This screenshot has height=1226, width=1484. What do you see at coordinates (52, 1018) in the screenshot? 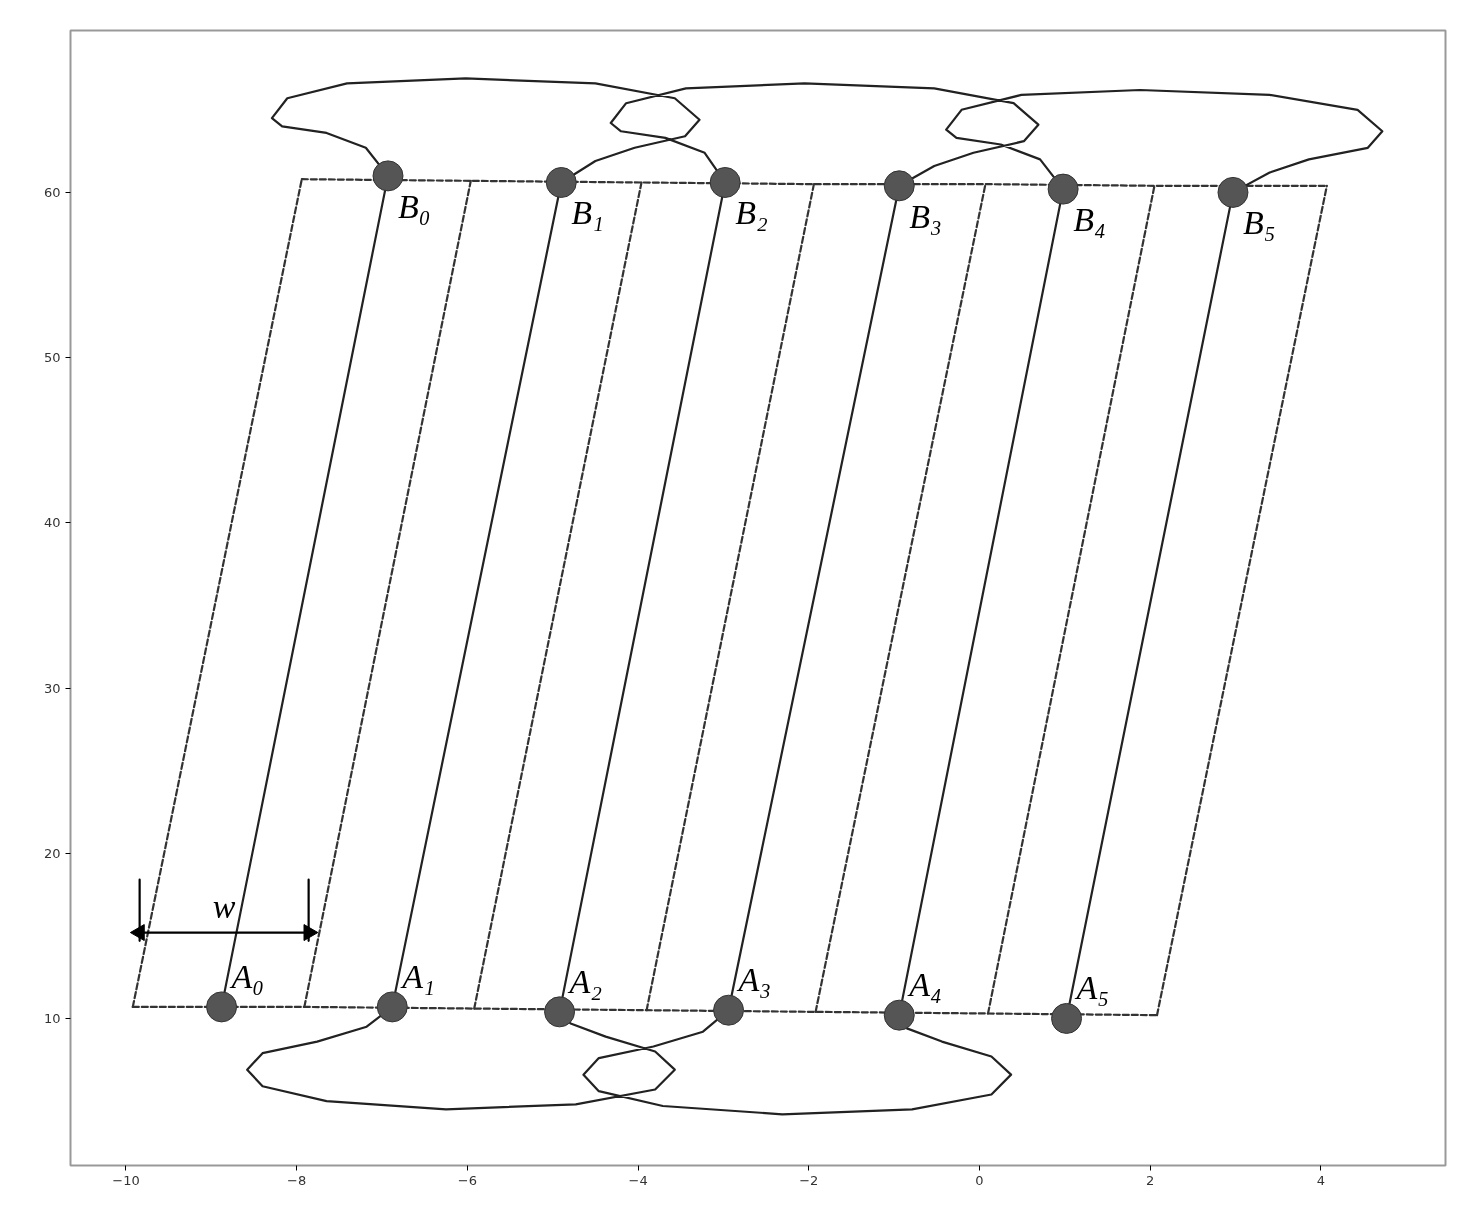
I see `y-tick-label: 10` at bounding box center [52, 1018].